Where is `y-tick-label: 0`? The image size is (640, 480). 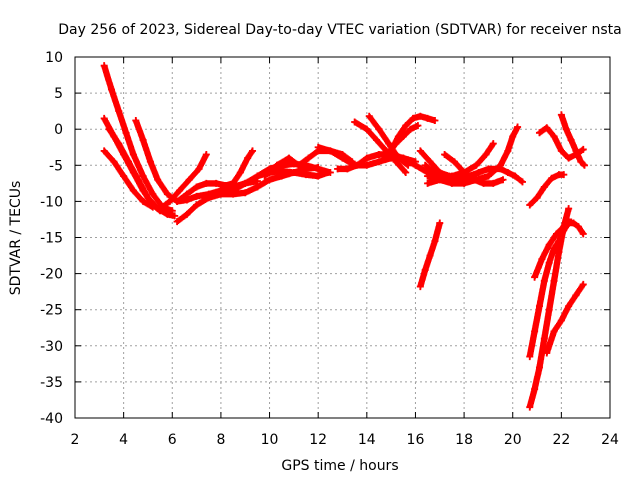 y-tick-label: 0 is located at coordinates (58, 130).